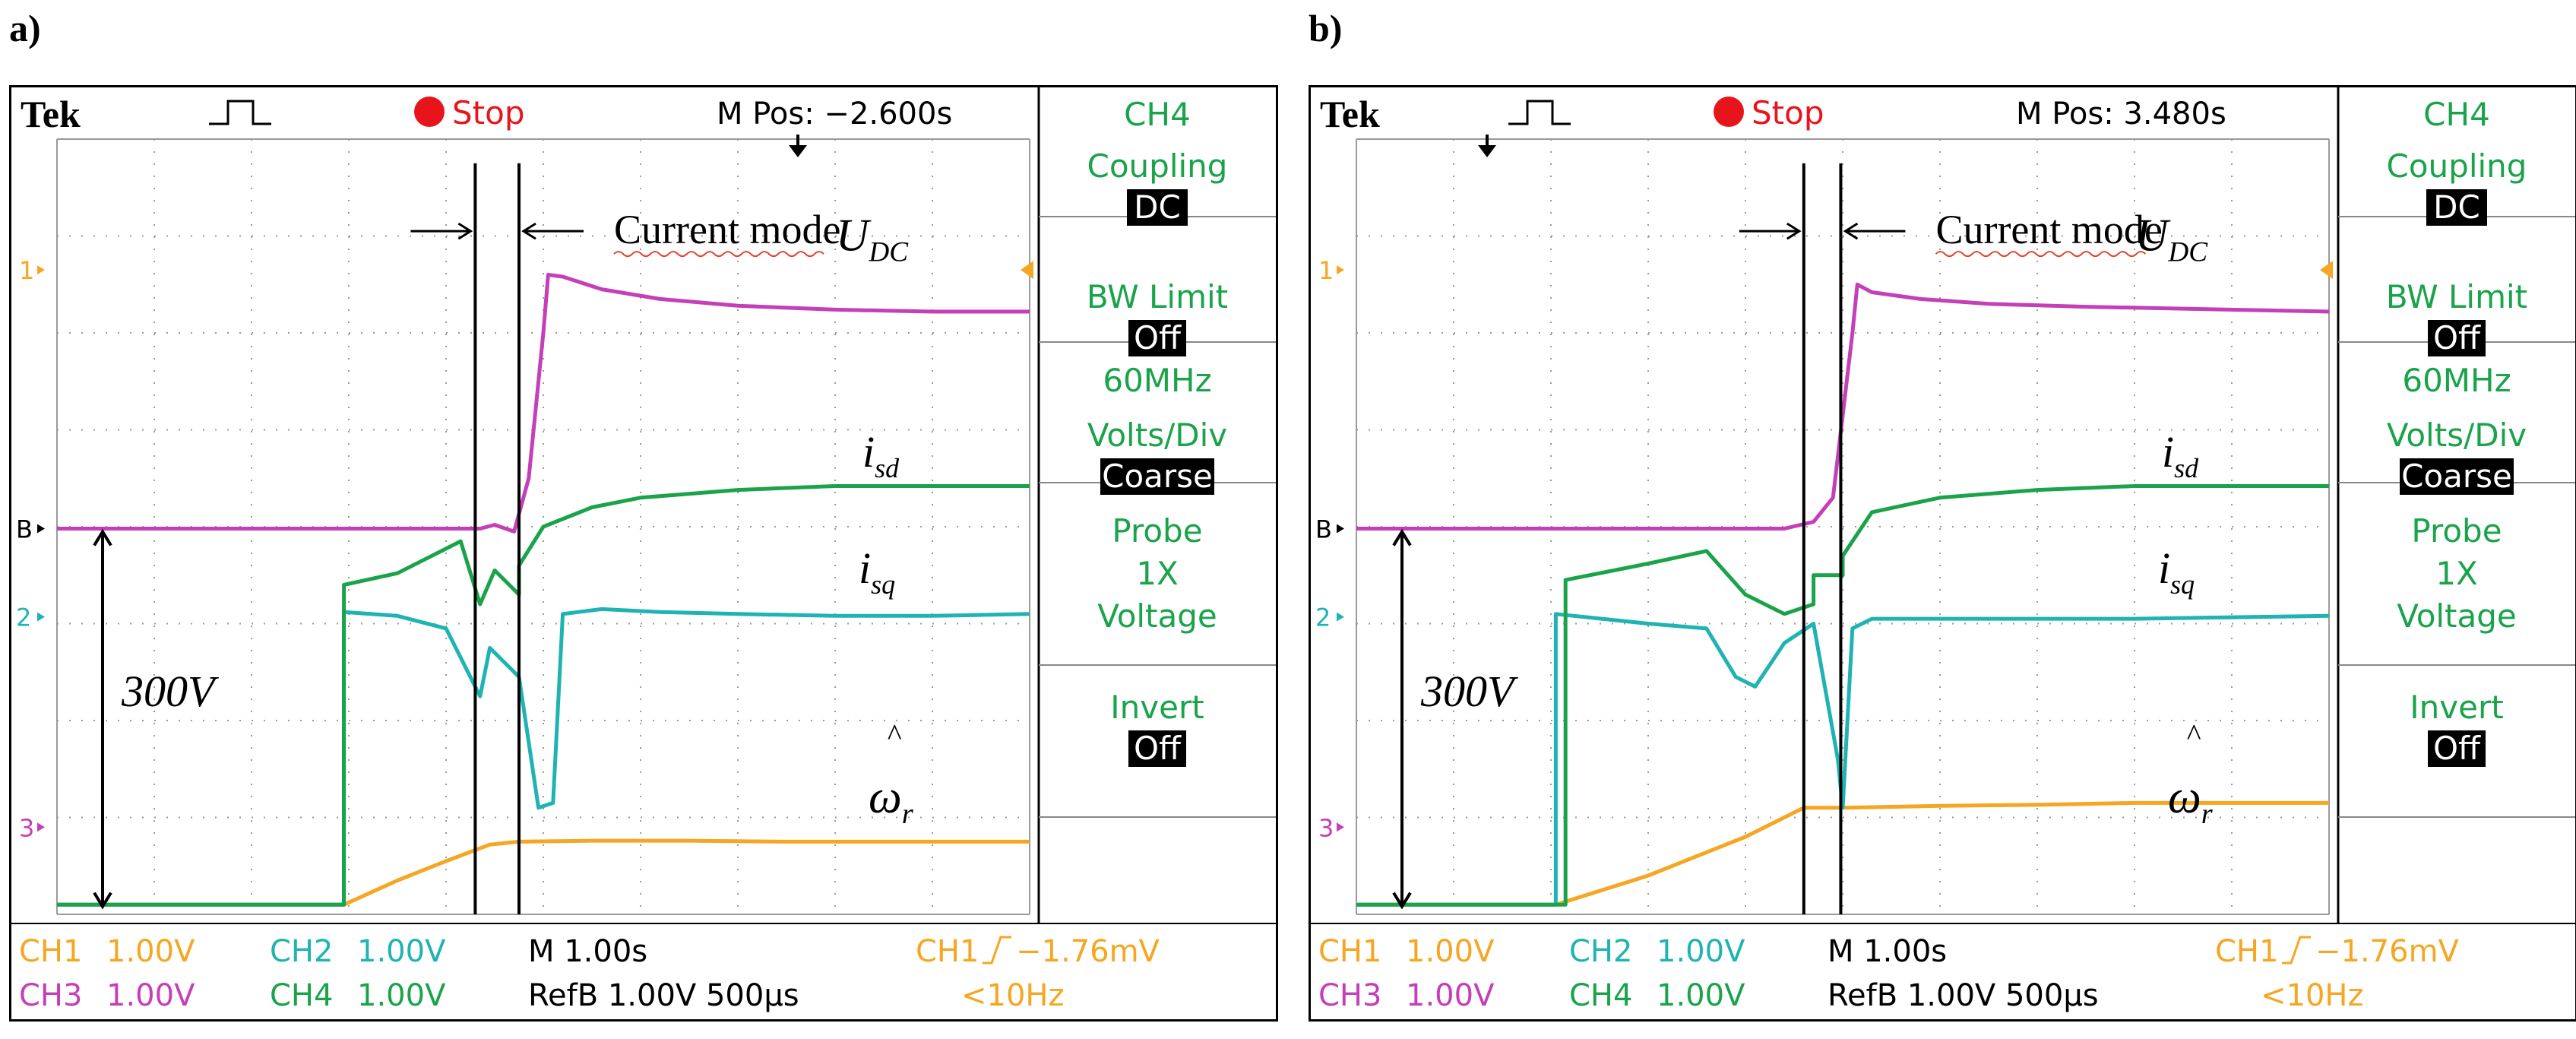  What do you see at coordinates (1349, 951) in the screenshot?
I see `status-ch1: CH1` at bounding box center [1349, 951].